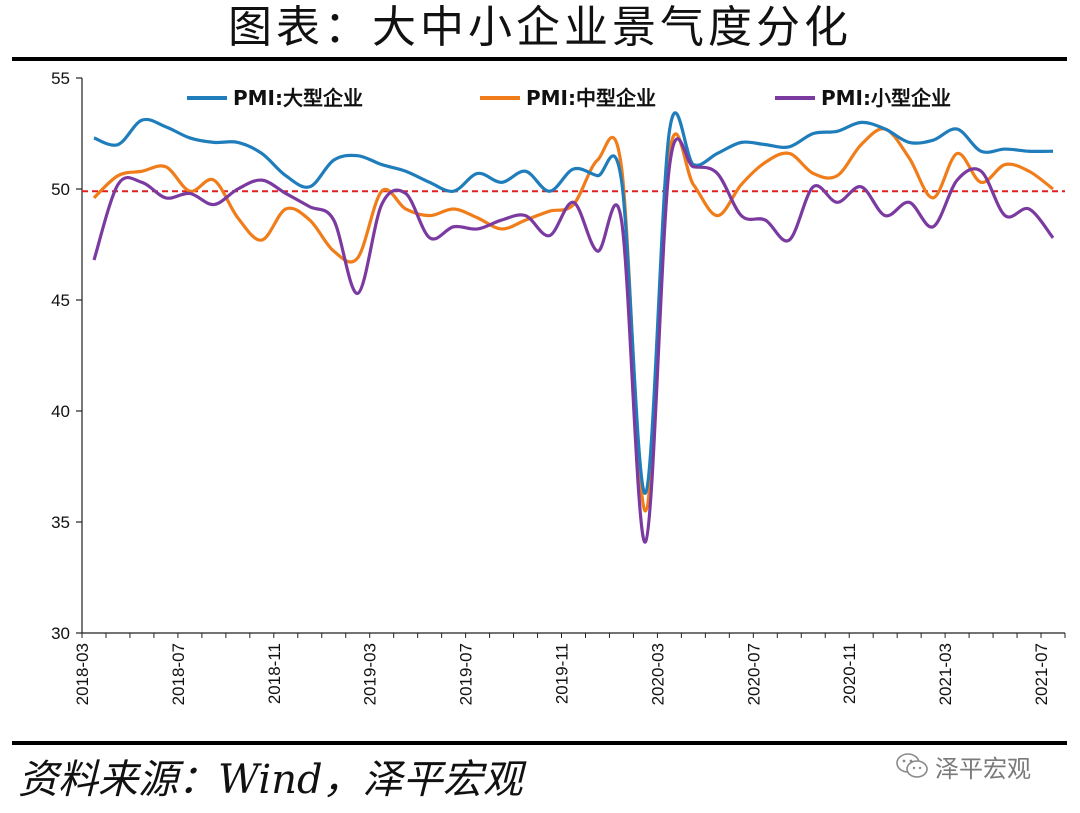 The image size is (1080, 813). What do you see at coordinates (591, 98) in the screenshot?
I see `legend-label-medium: PMI:中型企业` at bounding box center [591, 98].